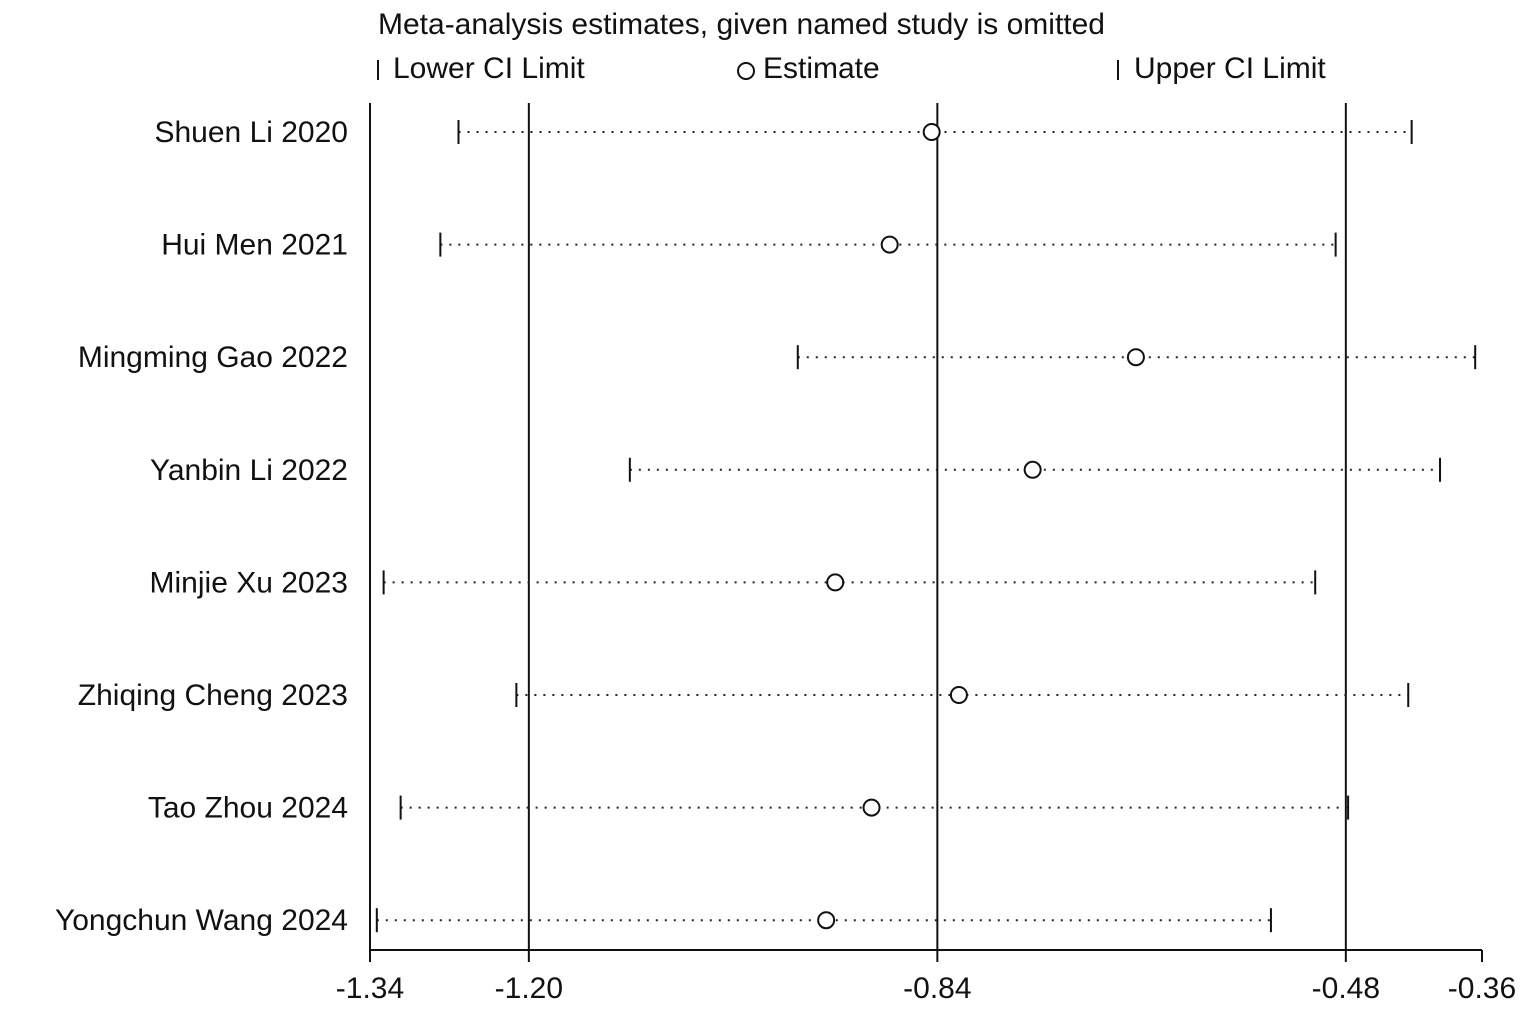  What do you see at coordinates (213, 695) in the screenshot?
I see `study-label: Zhiqing Cheng 2023` at bounding box center [213, 695].